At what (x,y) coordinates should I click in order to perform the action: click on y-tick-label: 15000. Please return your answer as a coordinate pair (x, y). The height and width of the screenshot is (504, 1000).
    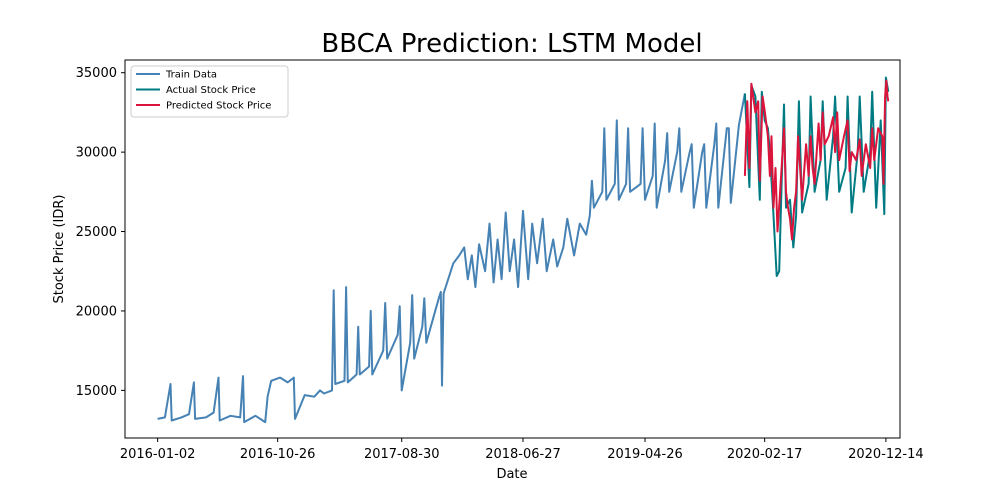
    Looking at the image, I should click on (96, 391).